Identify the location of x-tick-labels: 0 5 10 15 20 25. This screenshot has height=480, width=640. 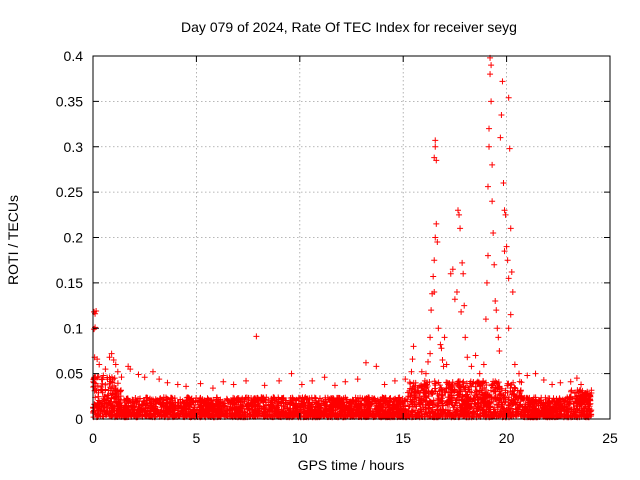
(353, 438).